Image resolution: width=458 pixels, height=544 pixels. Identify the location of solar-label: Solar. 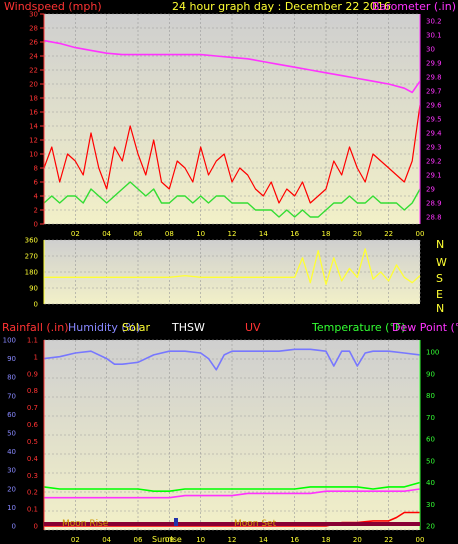
(136, 327).